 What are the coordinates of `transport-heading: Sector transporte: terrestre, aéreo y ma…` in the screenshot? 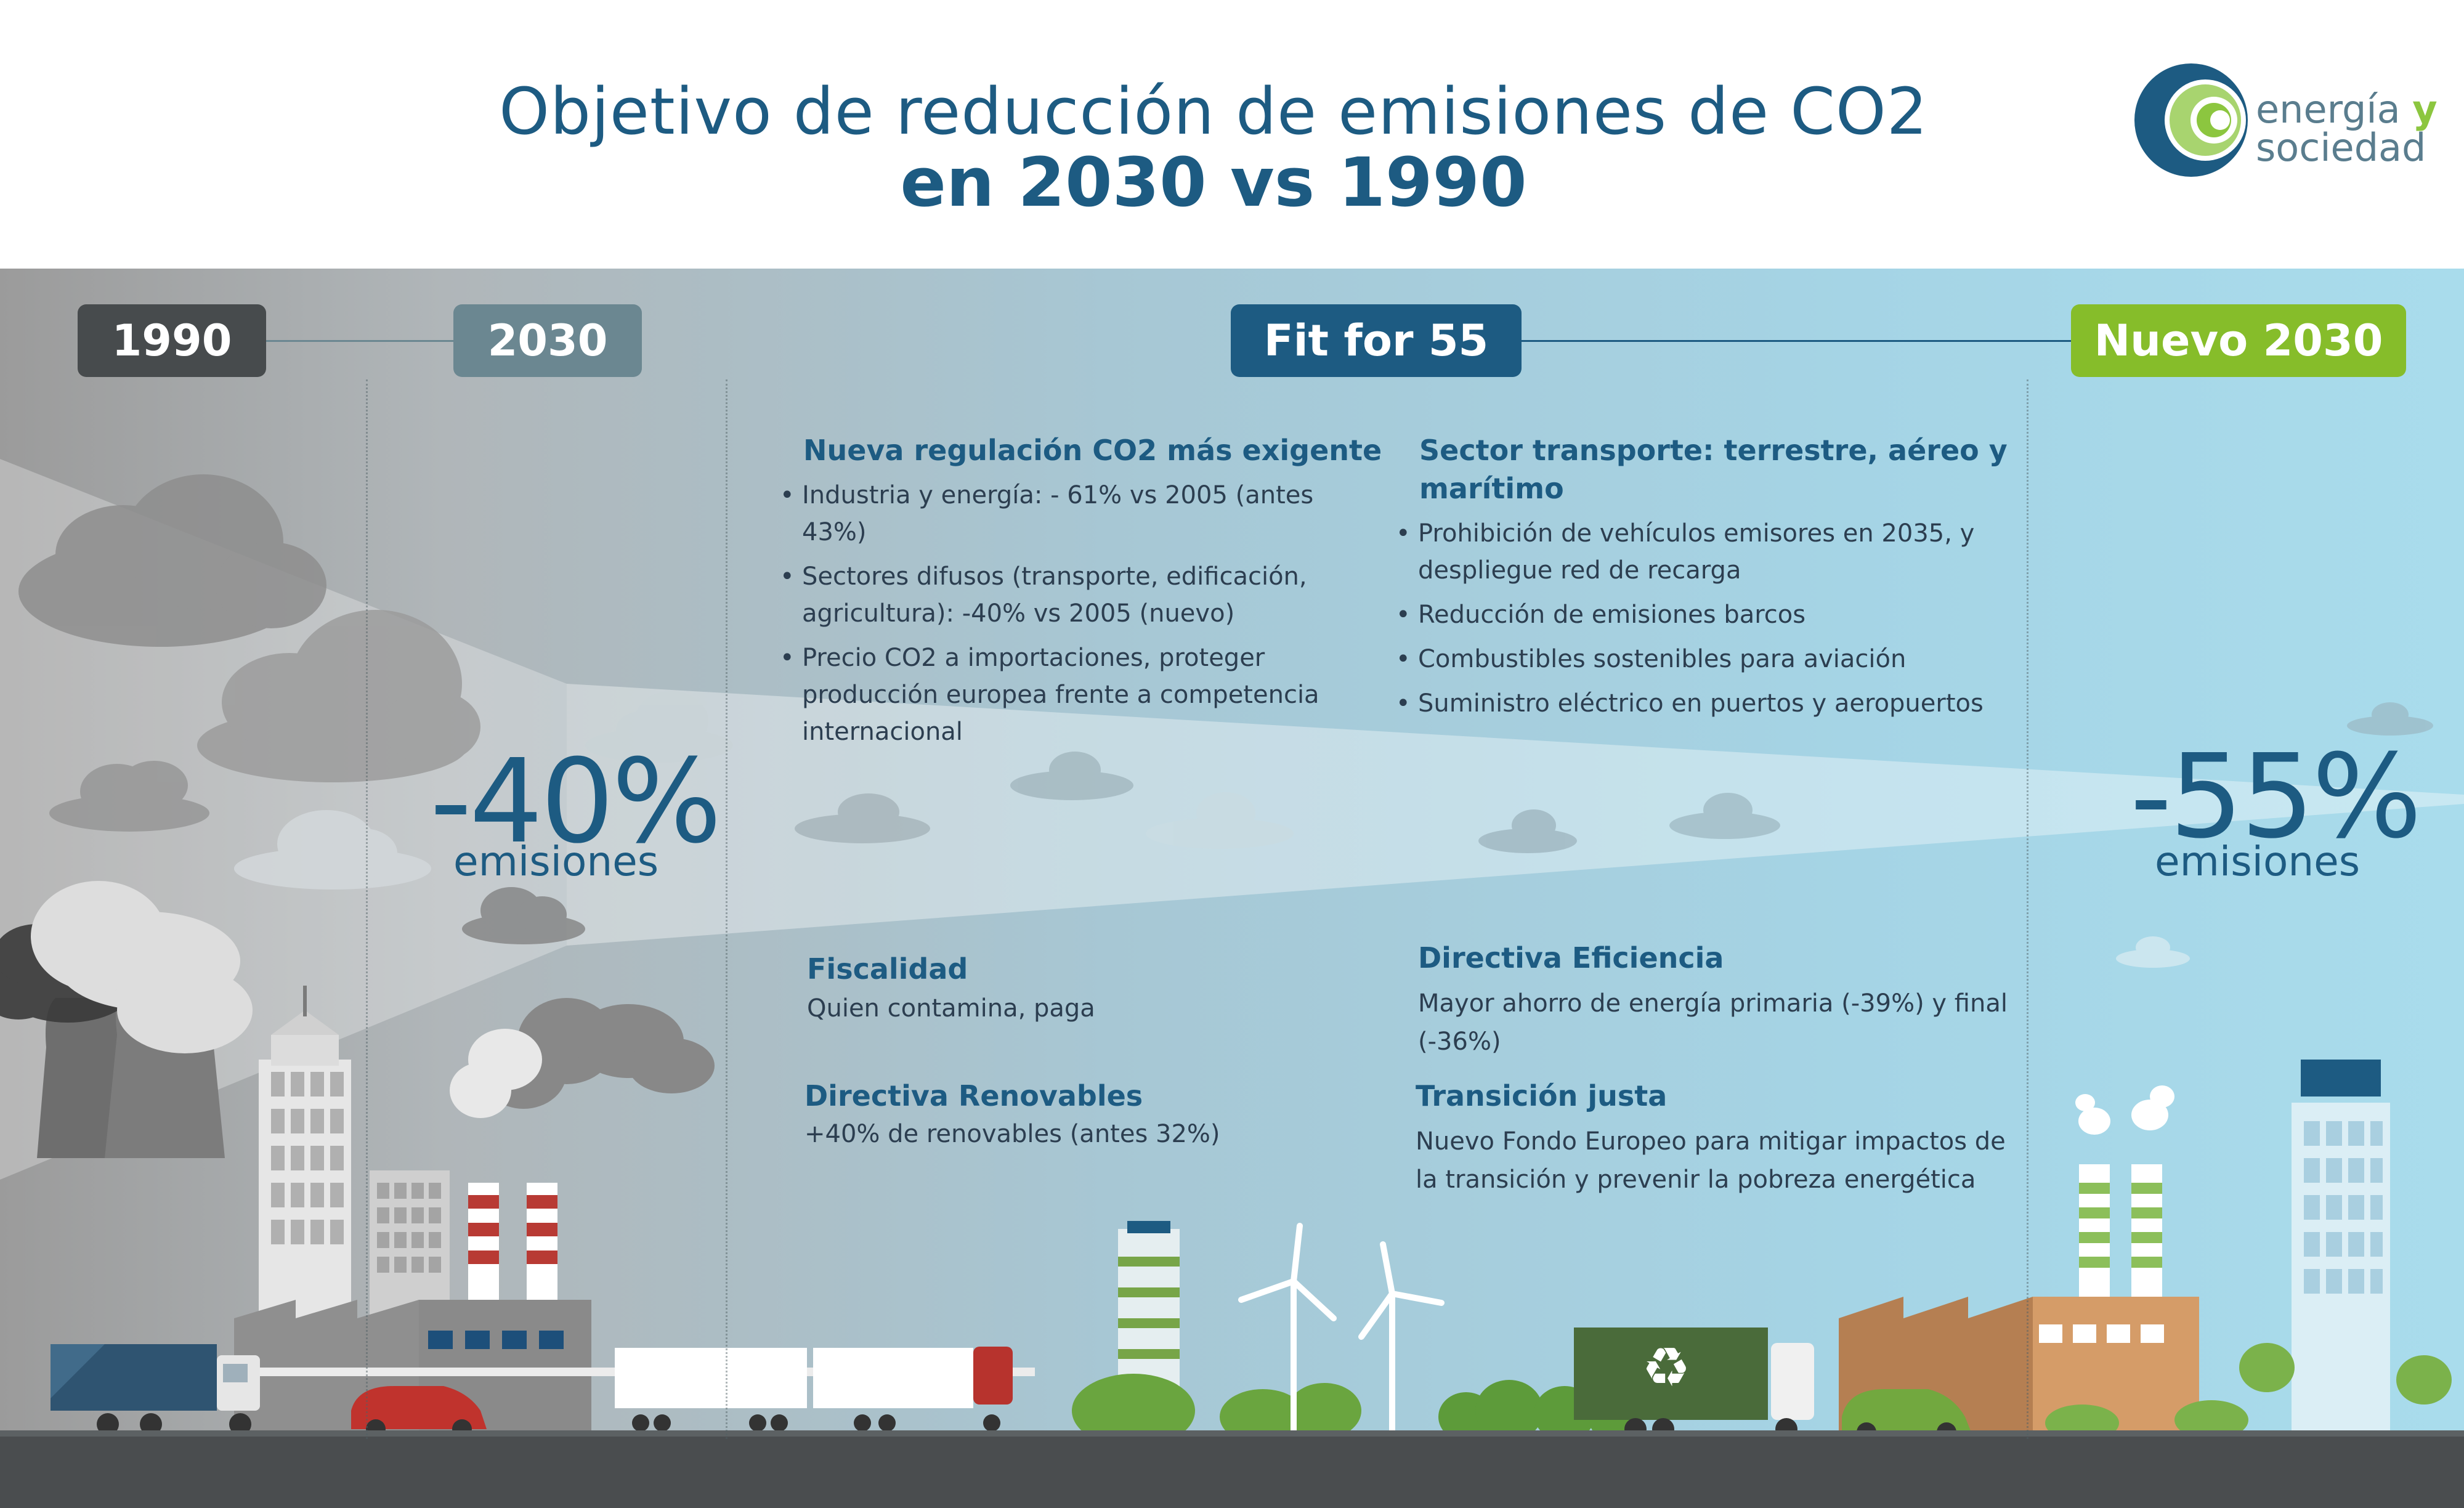 It's located at (1713, 470).